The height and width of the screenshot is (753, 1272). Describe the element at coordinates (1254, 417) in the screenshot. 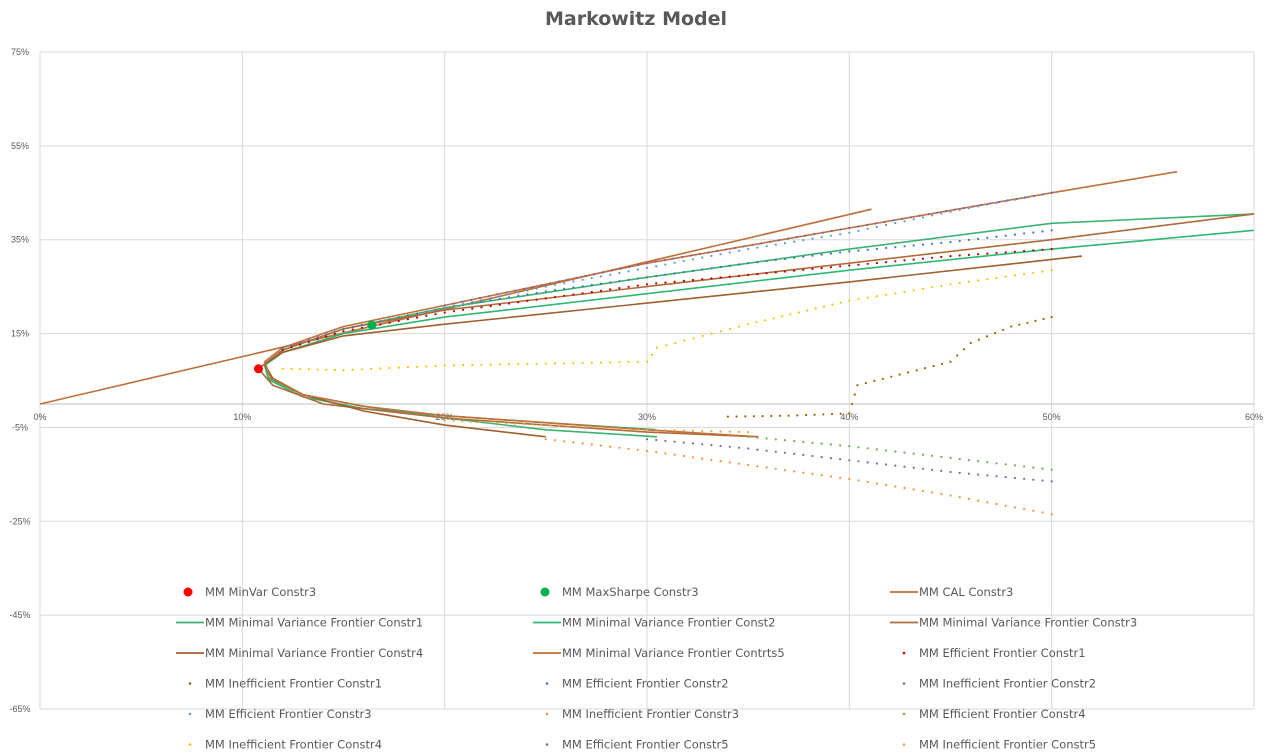

I see `x-tick-label: 60%` at that location.